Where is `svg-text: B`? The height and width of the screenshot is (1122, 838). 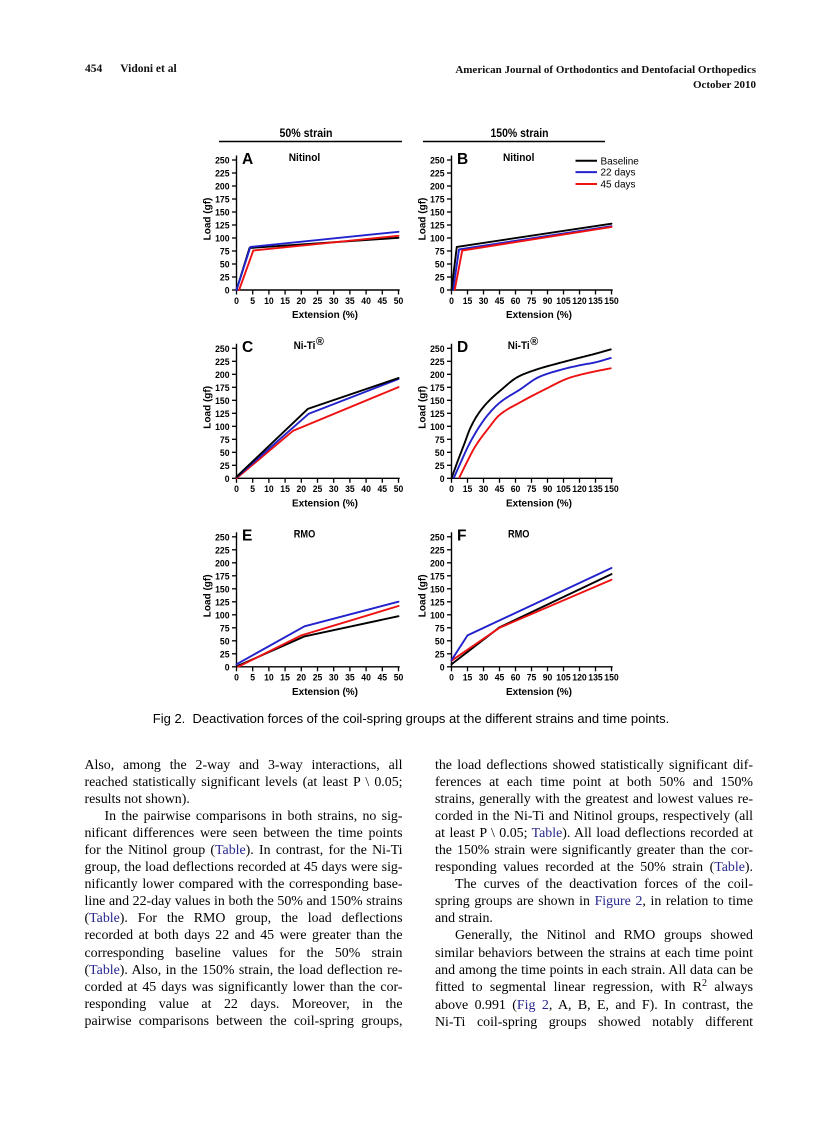 svg-text: B is located at coordinates (462, 159).